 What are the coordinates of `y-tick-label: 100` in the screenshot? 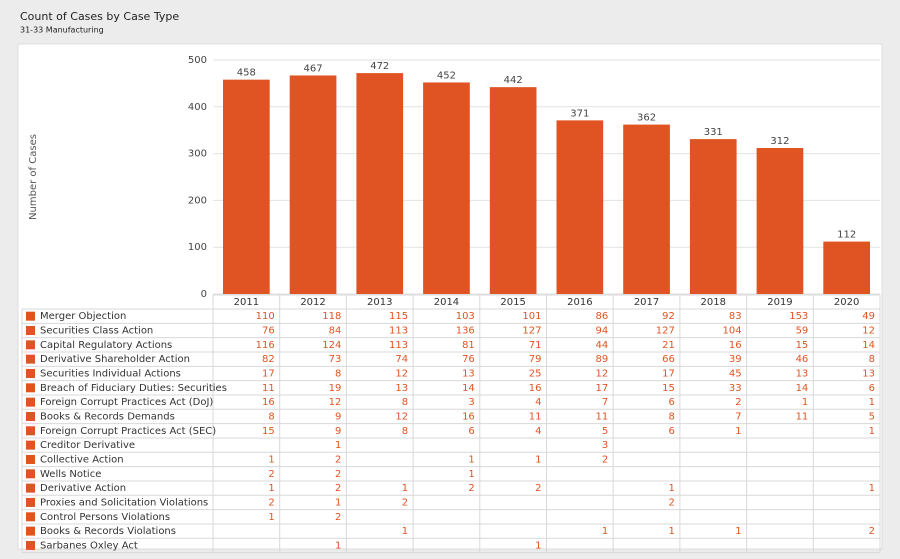 It's located at (197, 247).